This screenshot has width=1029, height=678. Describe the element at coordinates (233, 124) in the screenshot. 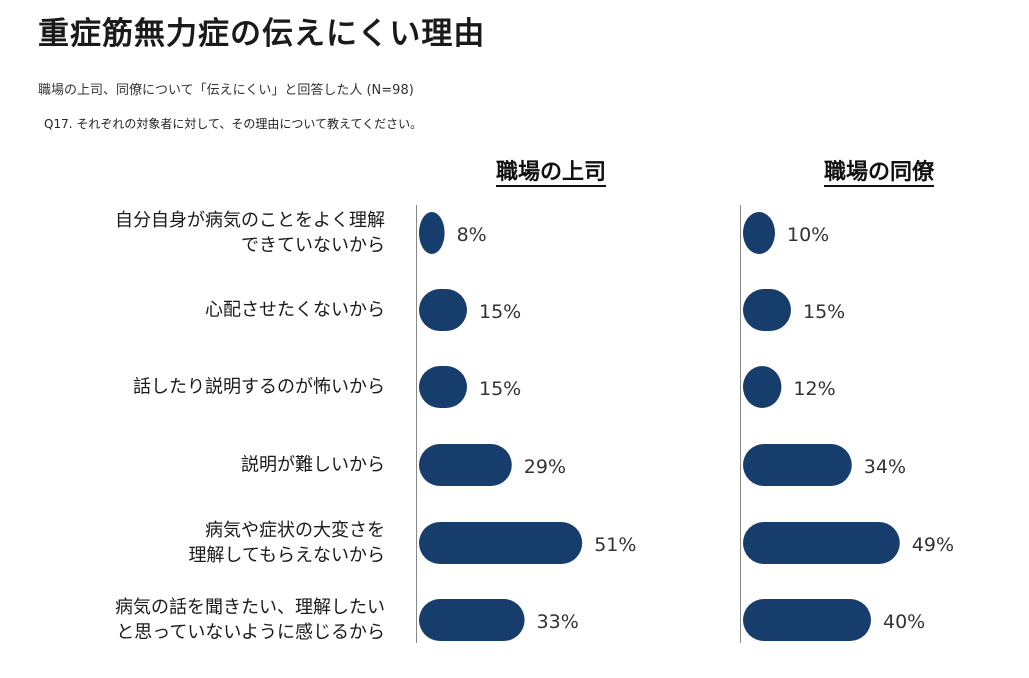

I see `survey-question: Q17. それぞれの対象者に対して、その理由について教えてください。` at that location.